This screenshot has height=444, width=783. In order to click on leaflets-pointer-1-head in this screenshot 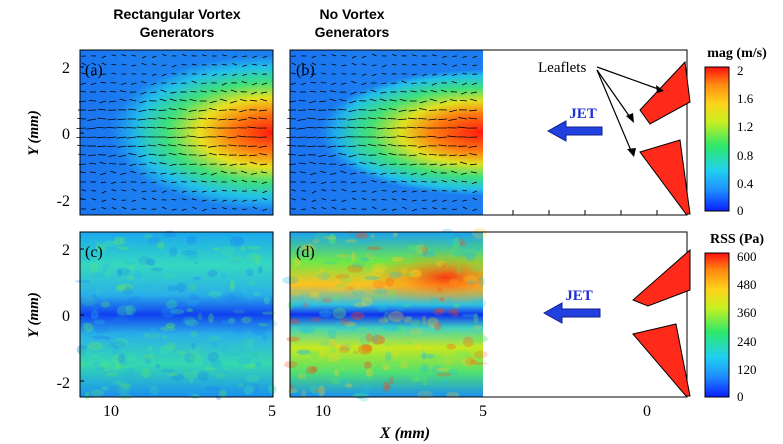, I will do `click(660, 89)`.